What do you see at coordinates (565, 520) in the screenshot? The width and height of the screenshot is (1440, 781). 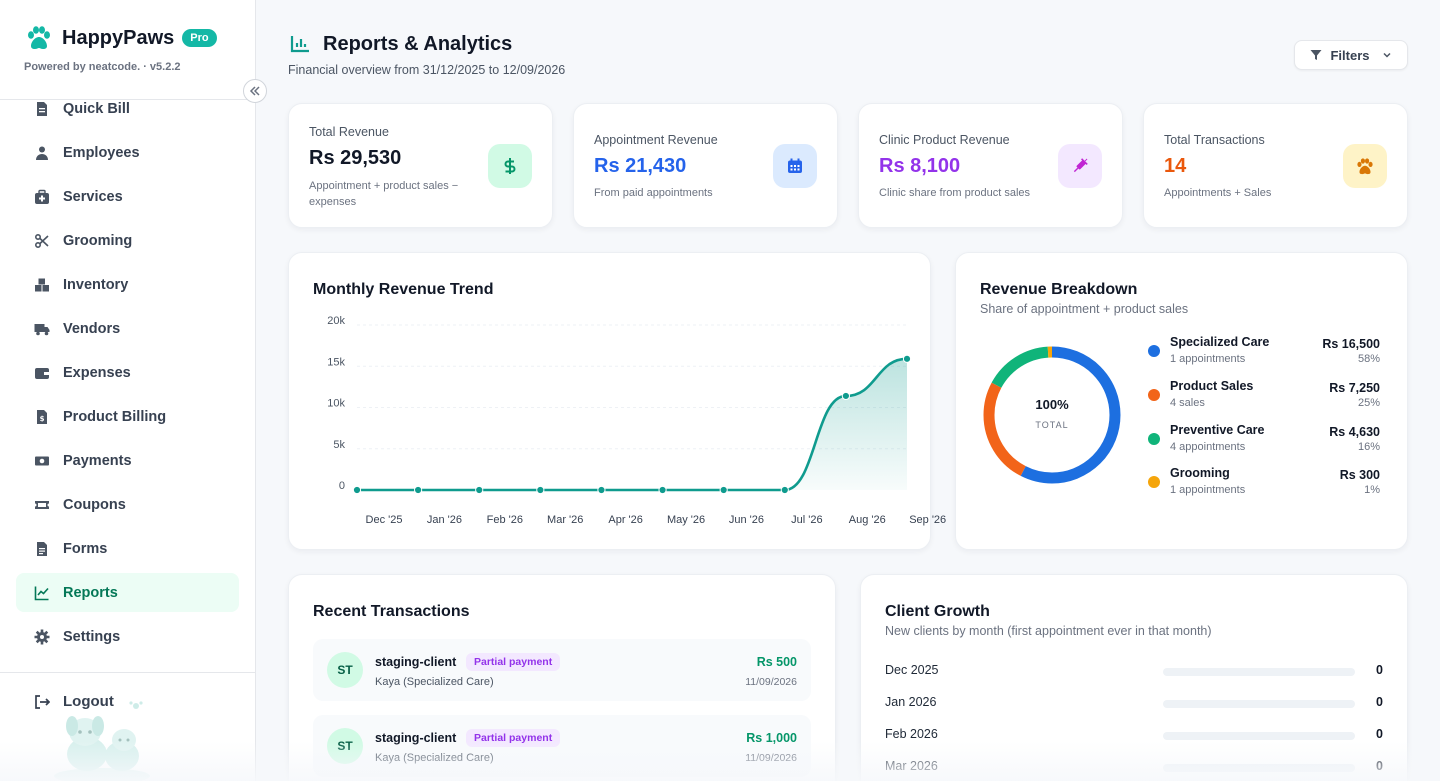 I see `x-tick-label: Mar '26` at bounding box center [565, 520].